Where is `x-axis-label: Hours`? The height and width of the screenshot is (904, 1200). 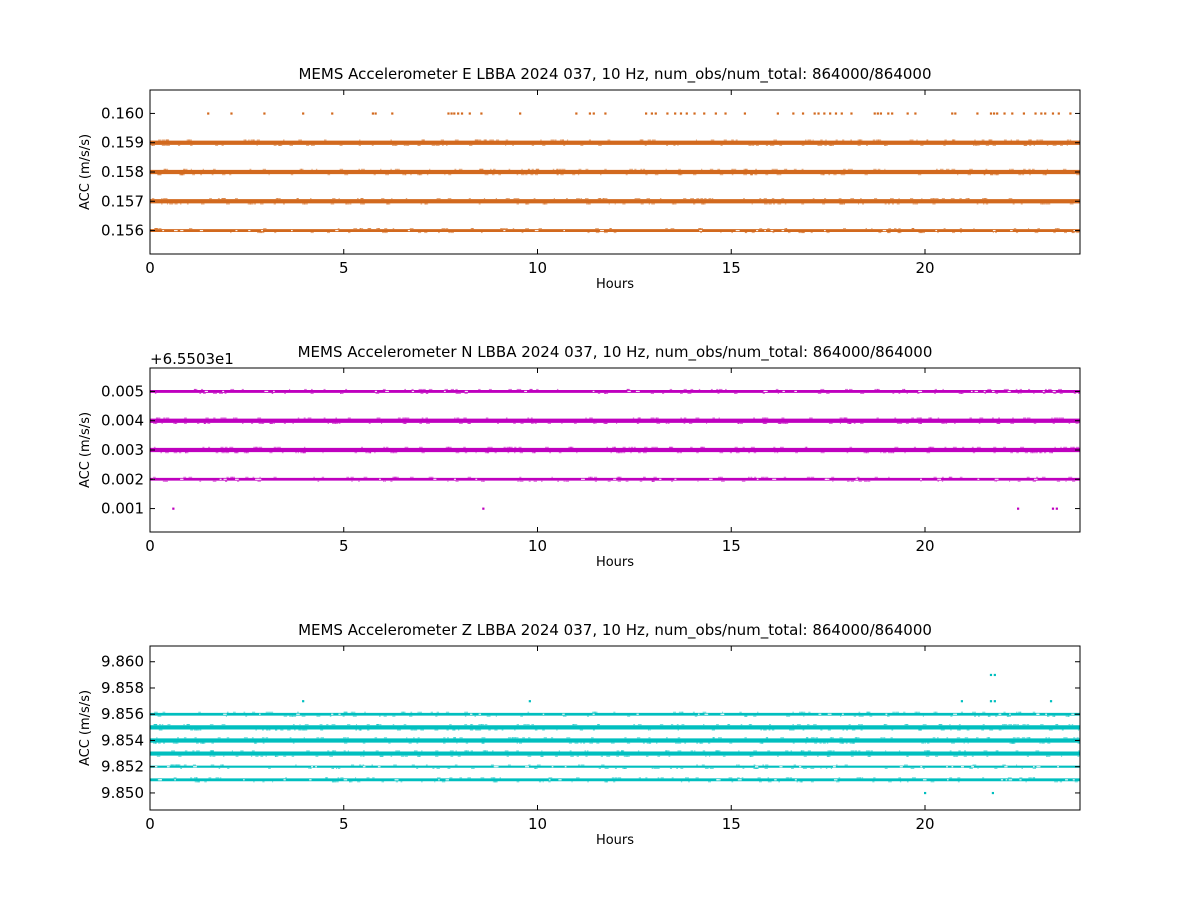 x-axis-label: Hours is located at coordinates (615, 284).